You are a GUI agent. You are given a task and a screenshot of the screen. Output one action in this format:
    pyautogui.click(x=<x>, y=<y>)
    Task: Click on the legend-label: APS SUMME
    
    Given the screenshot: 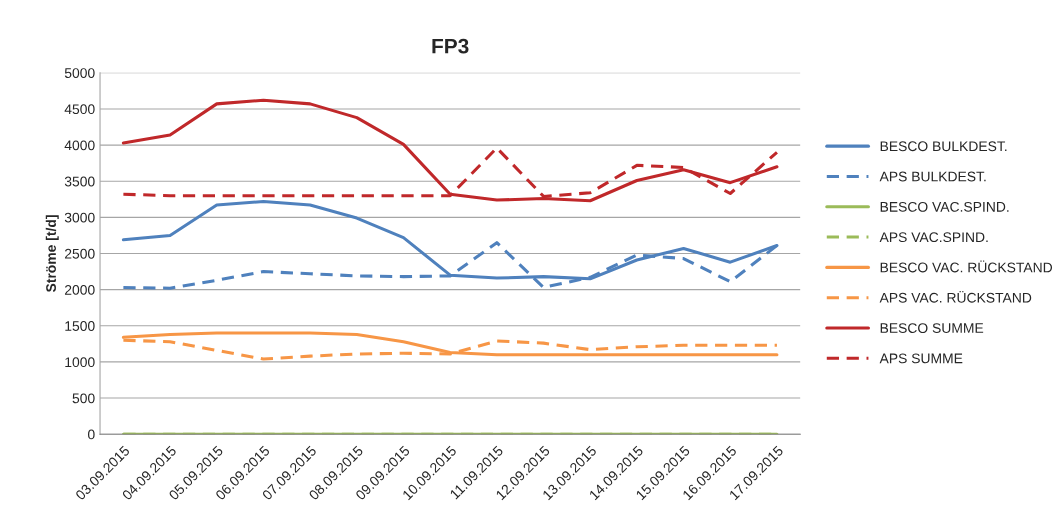 What is the action you would take?
    pyautogui.click(x=921, y=358)
    